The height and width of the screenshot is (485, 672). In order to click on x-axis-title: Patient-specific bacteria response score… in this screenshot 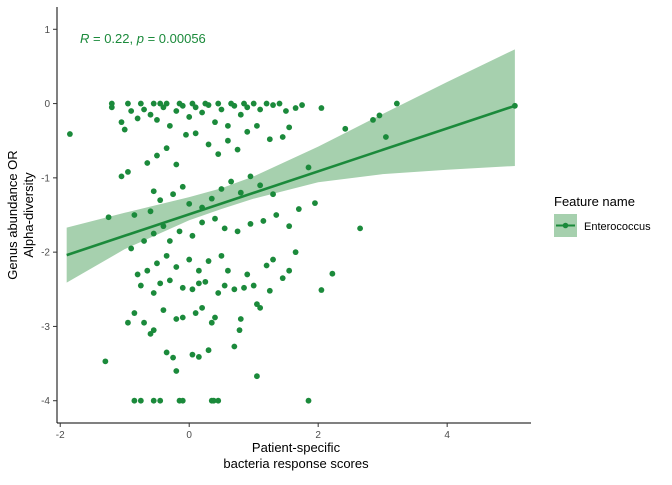, I will do `click(296, 455)`.